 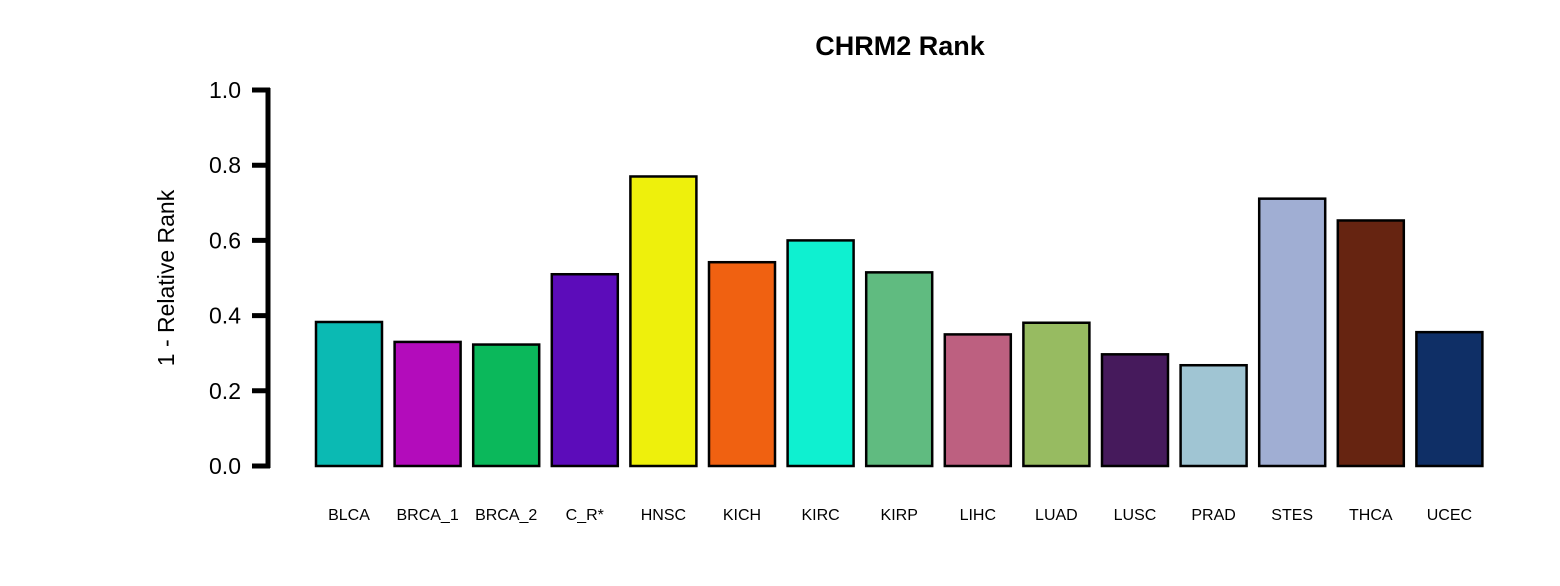 I want to click on x-tick-label: HNSC, so click(x=663, y=515).